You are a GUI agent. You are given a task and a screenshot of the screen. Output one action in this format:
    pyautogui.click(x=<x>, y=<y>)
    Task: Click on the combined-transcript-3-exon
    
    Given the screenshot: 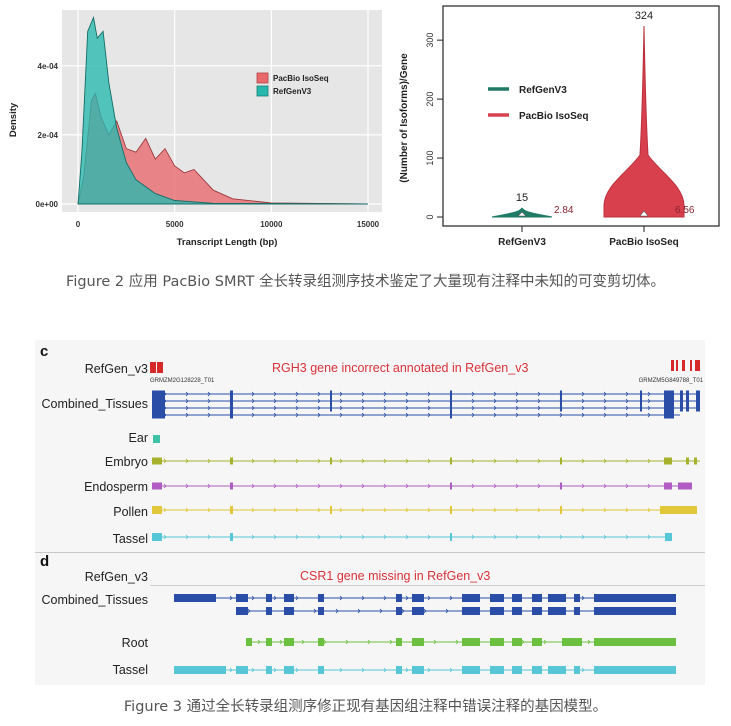 What is the action you would take?
    pyautogui.click(x=698, y=408)
    